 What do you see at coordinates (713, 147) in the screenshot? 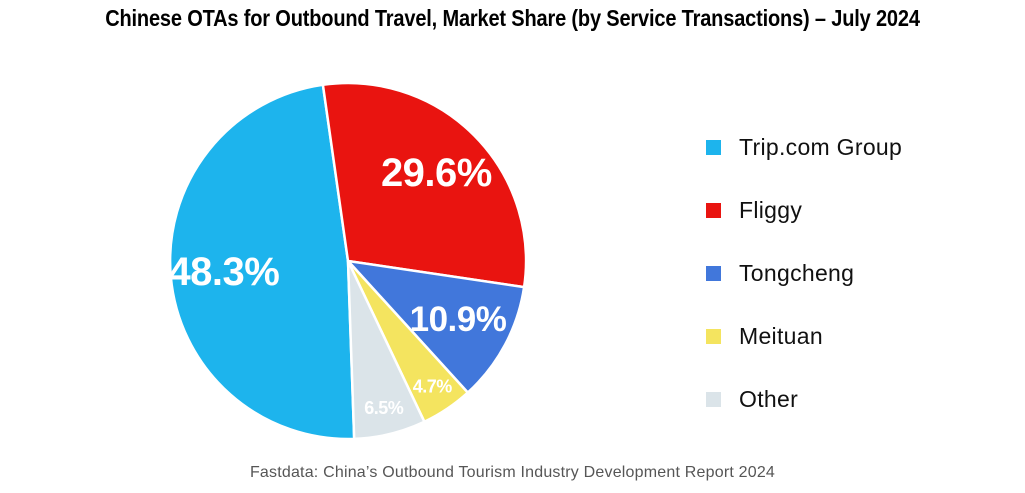
I see `legend-swatch-trip-com-group` at bounding box center [713, 147].